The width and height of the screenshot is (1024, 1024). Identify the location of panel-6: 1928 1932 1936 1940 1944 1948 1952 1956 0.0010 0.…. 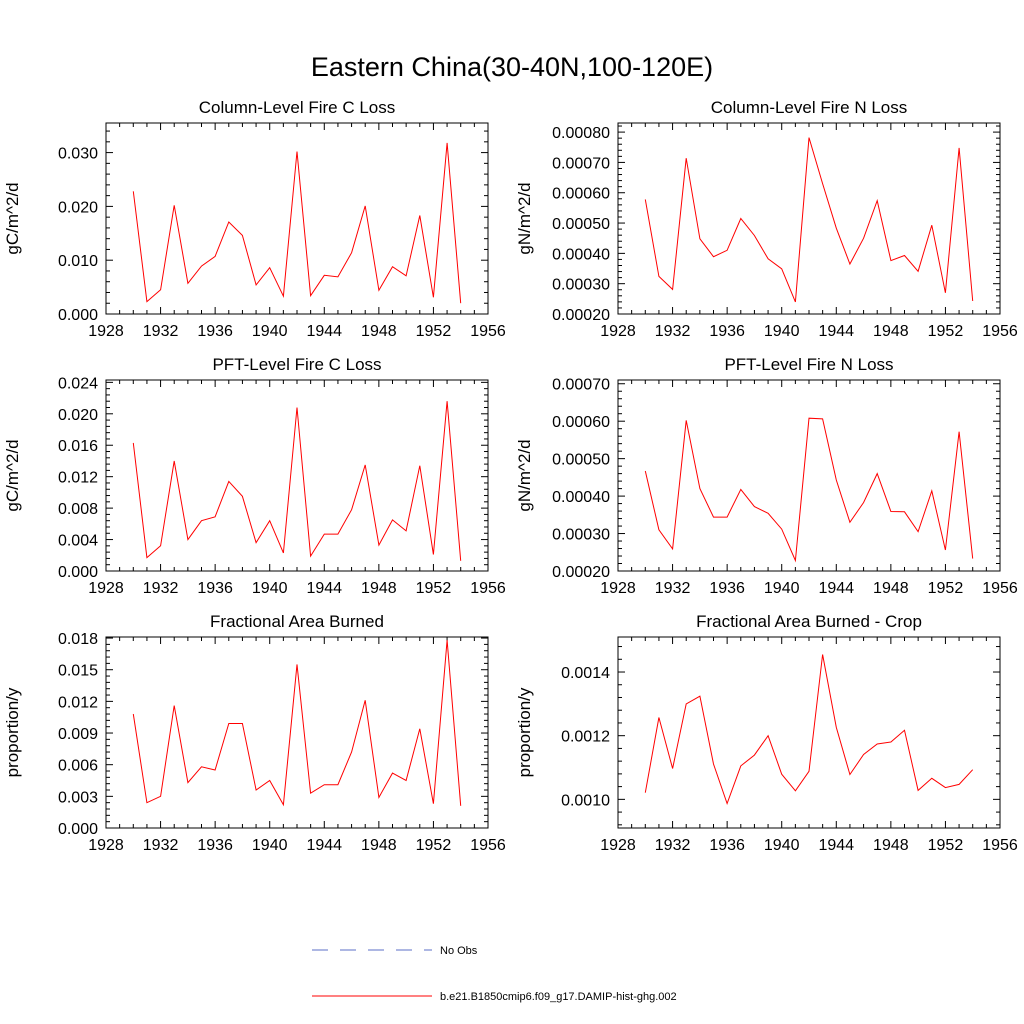
(766, 733).